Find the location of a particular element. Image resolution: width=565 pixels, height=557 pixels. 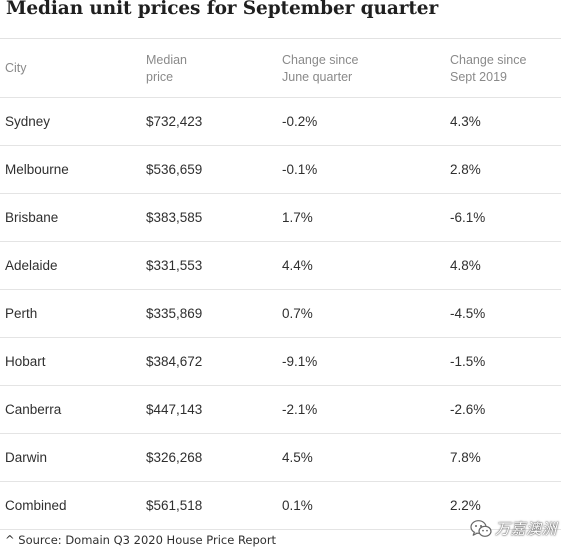

table-row: Sydney $732,423 -0.2% 4.3% is located at coordinates (280, 121).